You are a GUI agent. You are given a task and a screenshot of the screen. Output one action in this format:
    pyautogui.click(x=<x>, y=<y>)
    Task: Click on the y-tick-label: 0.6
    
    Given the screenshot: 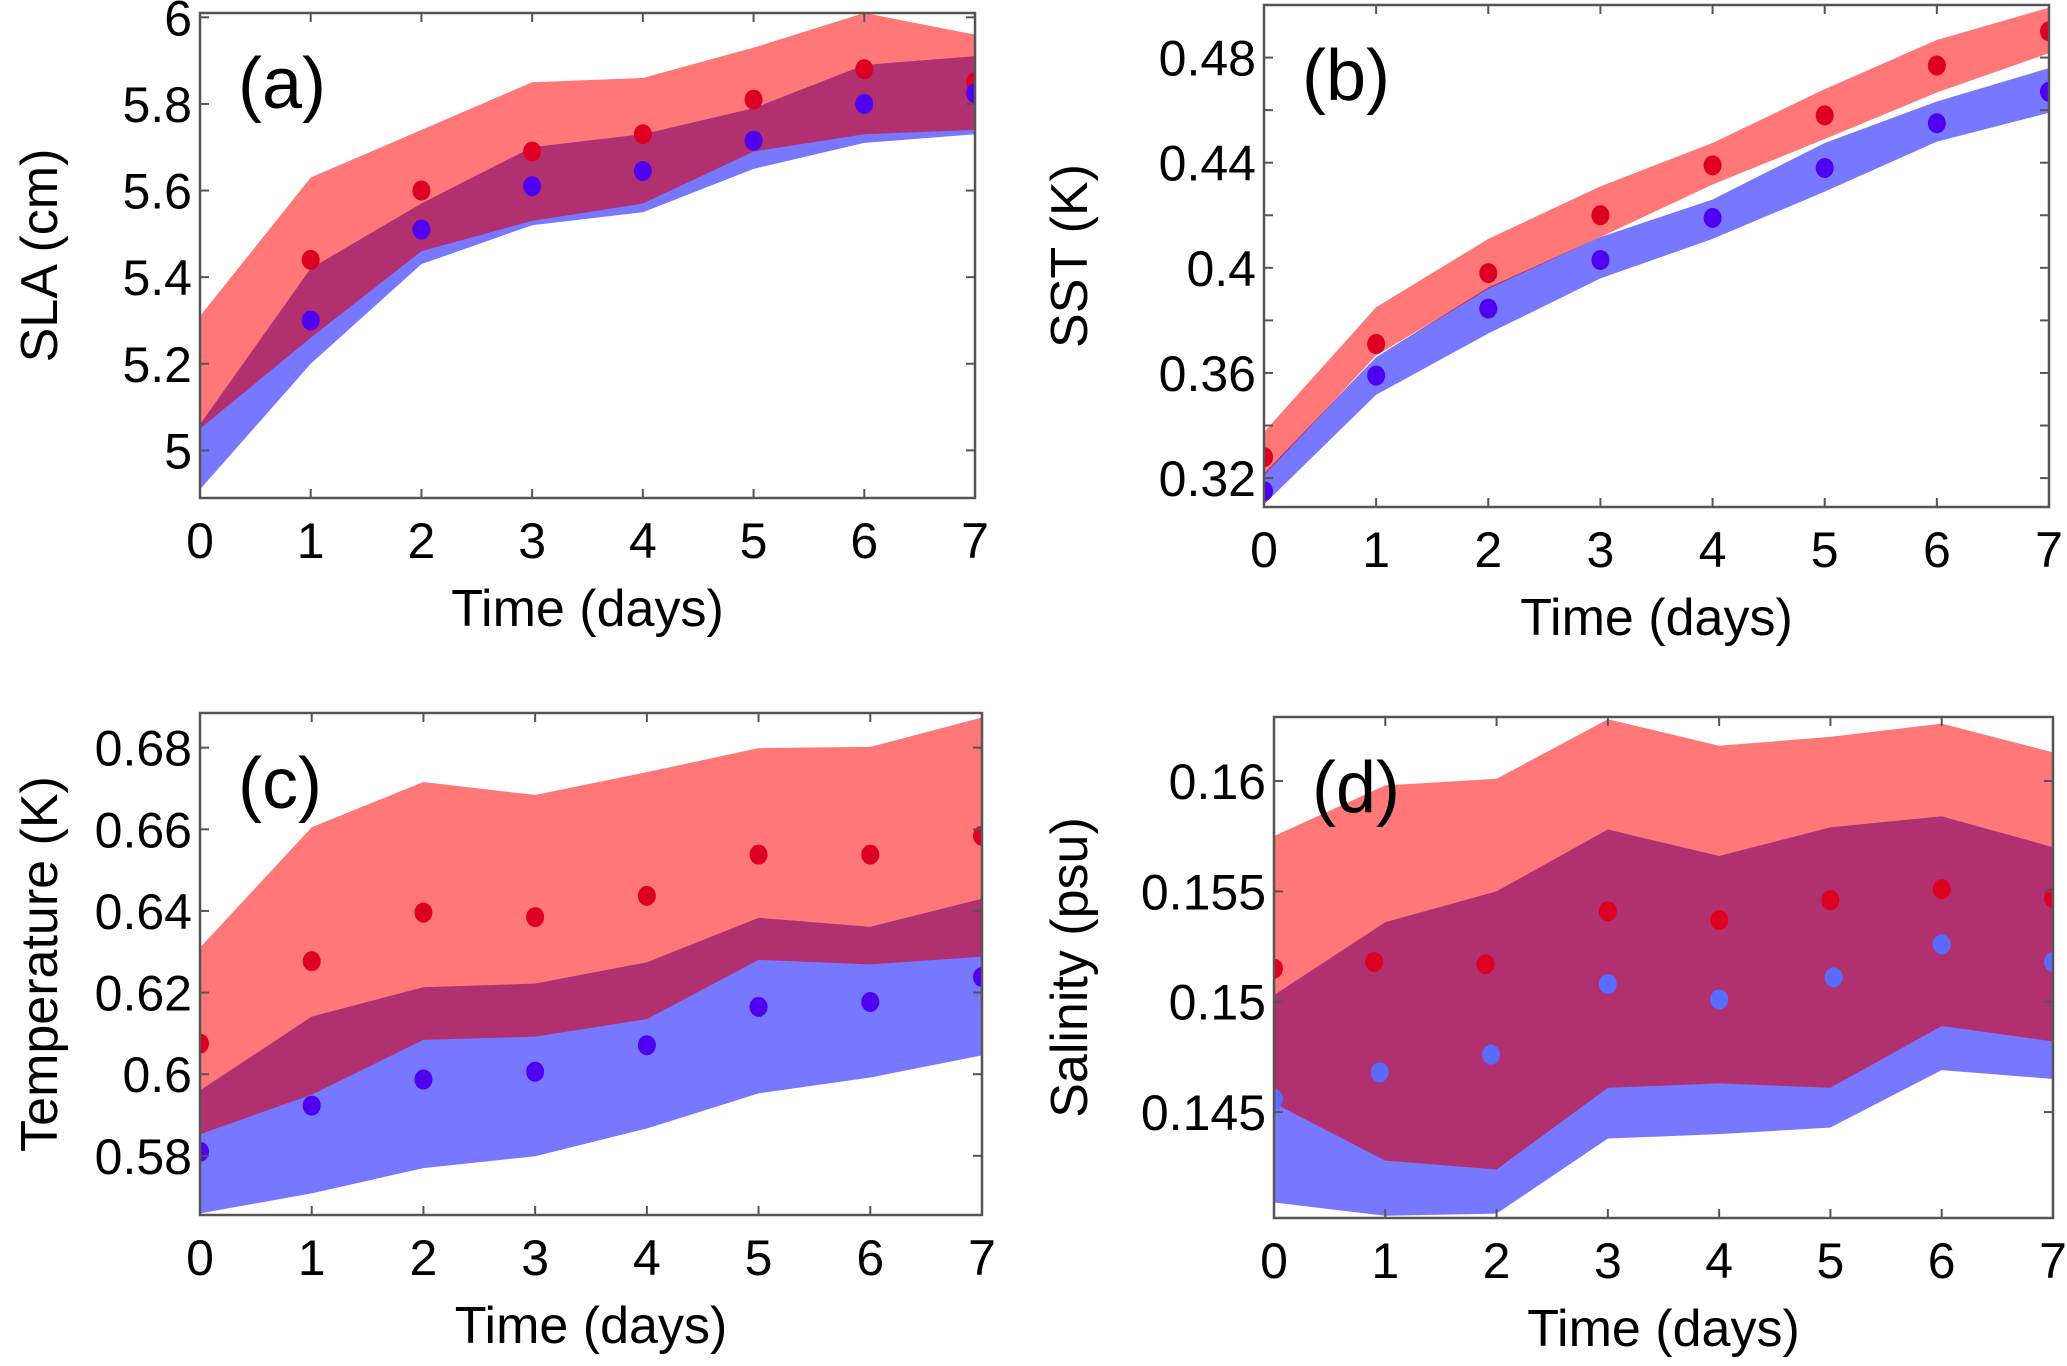 What is the action you would take?
    pyautogui.click(x=157, y=1075)
    